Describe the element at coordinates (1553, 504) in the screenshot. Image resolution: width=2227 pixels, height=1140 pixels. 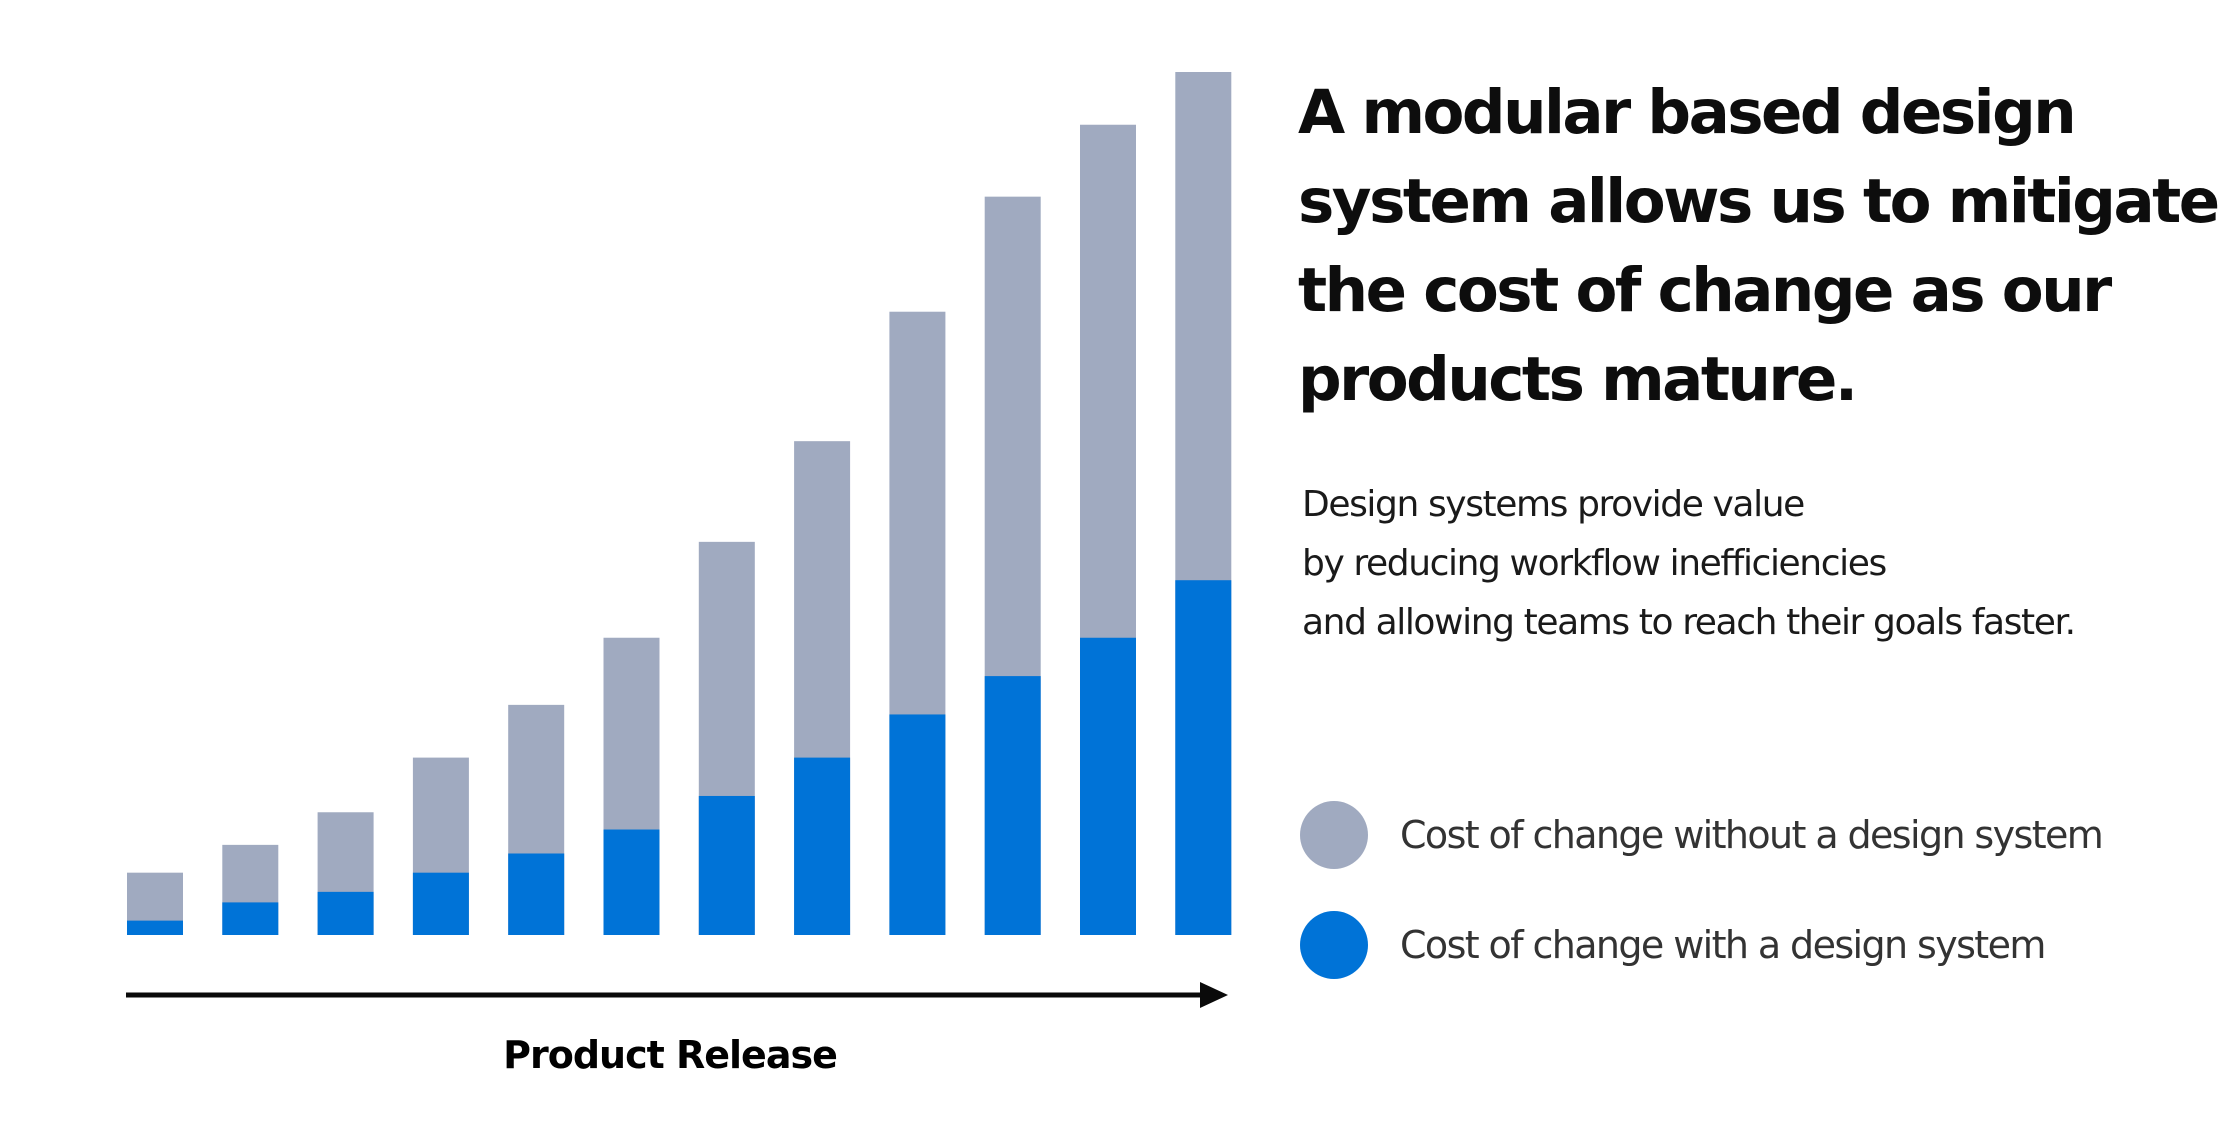
I see `description-line: Design systems provide value` at that location.